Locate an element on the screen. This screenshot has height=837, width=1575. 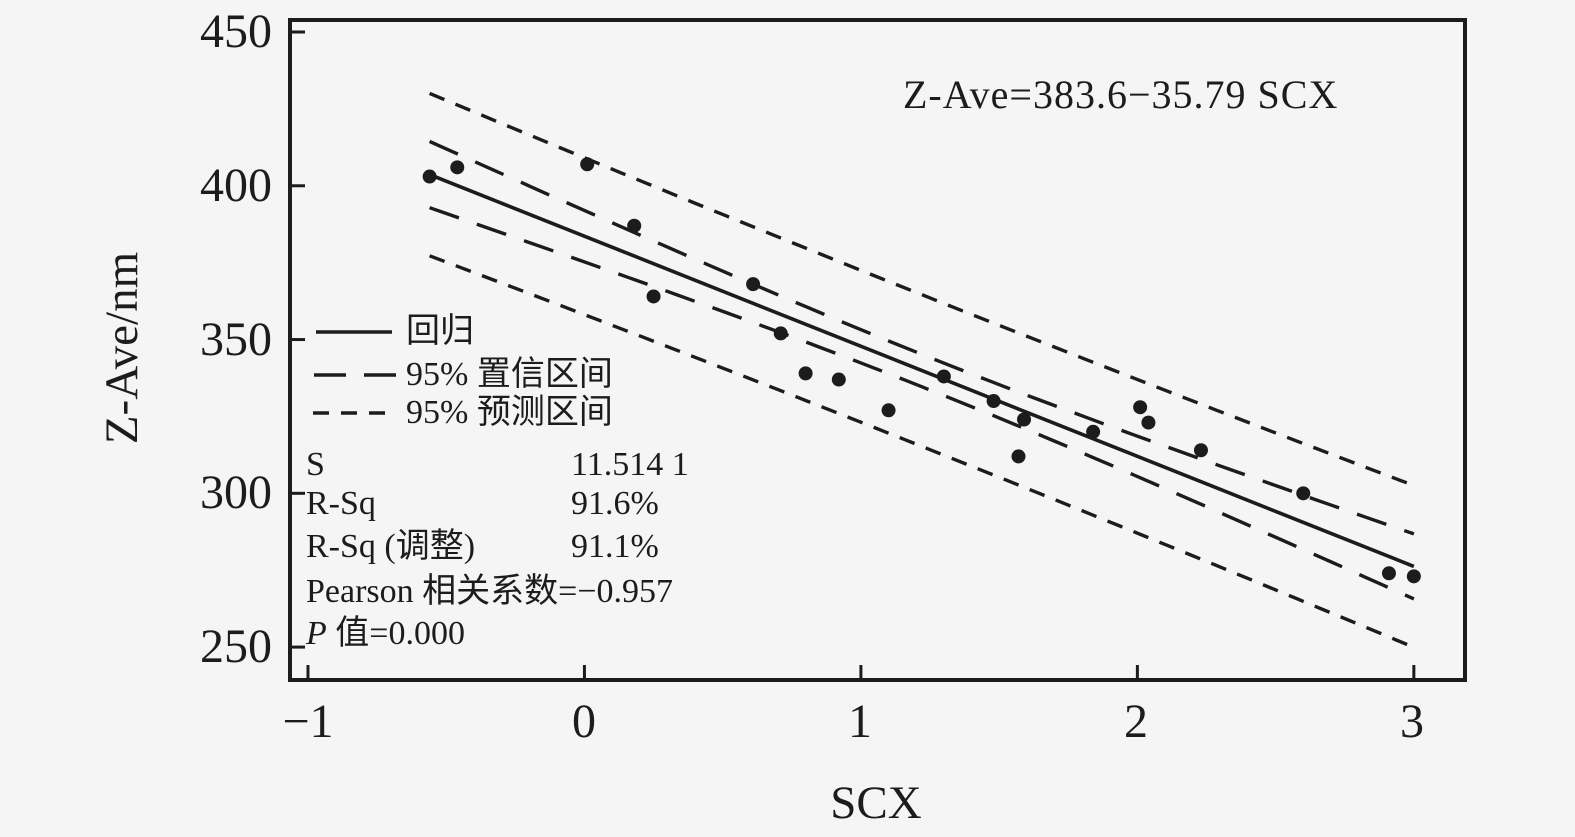
y-axis-title: Z-Ave/nm is located at coordinates (122, 348).